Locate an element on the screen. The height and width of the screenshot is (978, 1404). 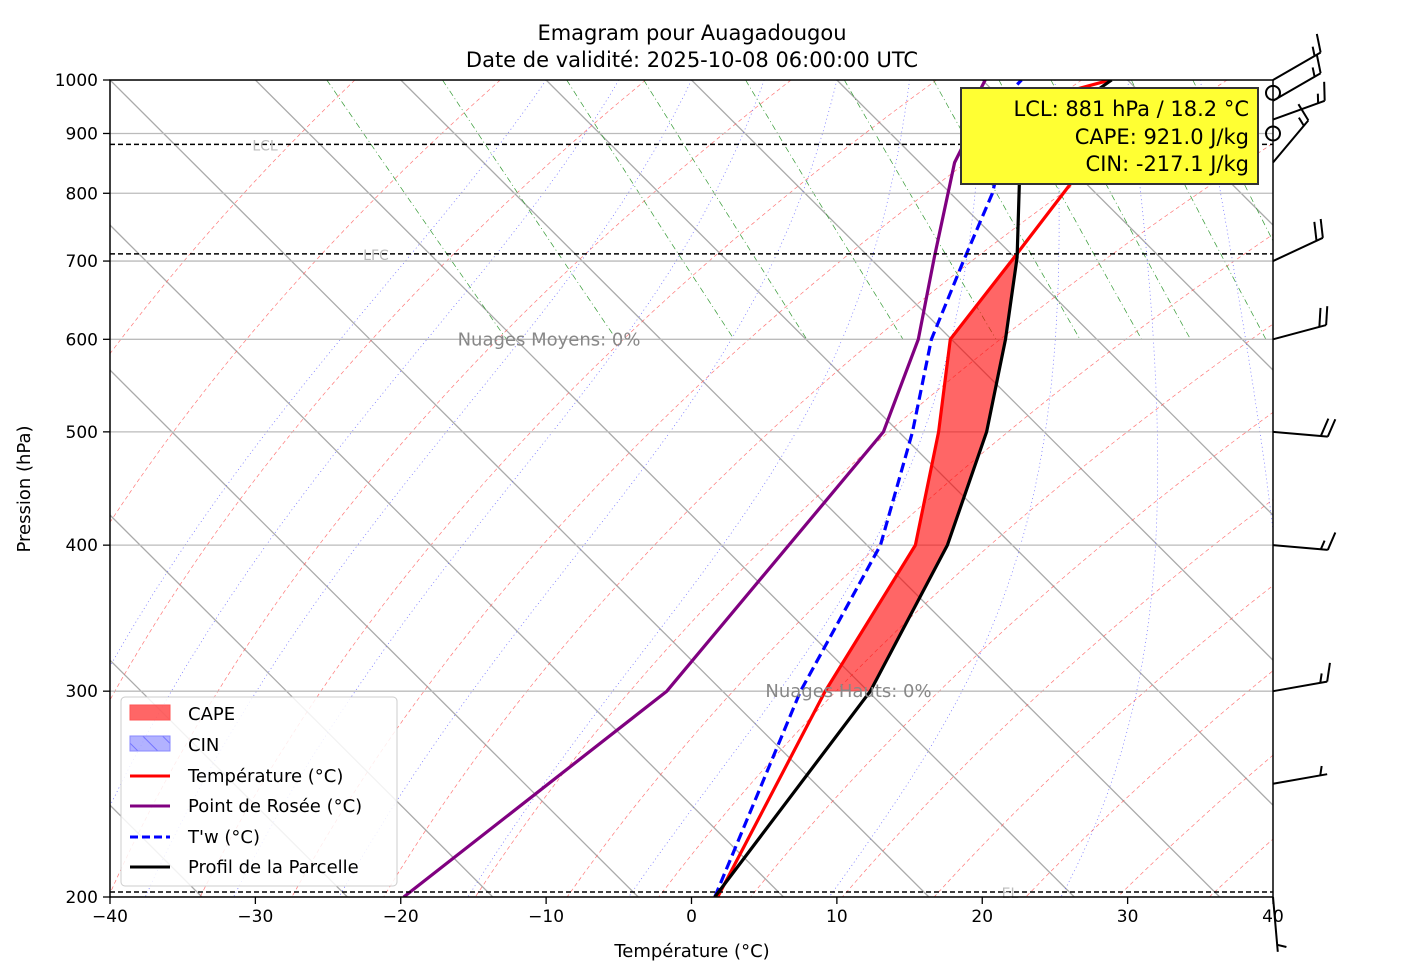
y-tick-label: 300 is located at coordinates (82, 692).